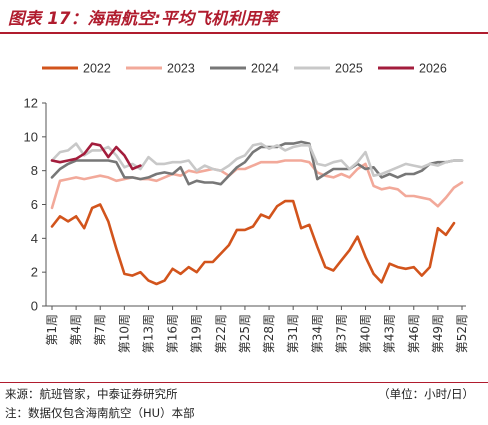  What do you see at coordinates (462, 333) in the screenshot?
I see `x-tick-label: 第52周` at bounding box center [462, 333].